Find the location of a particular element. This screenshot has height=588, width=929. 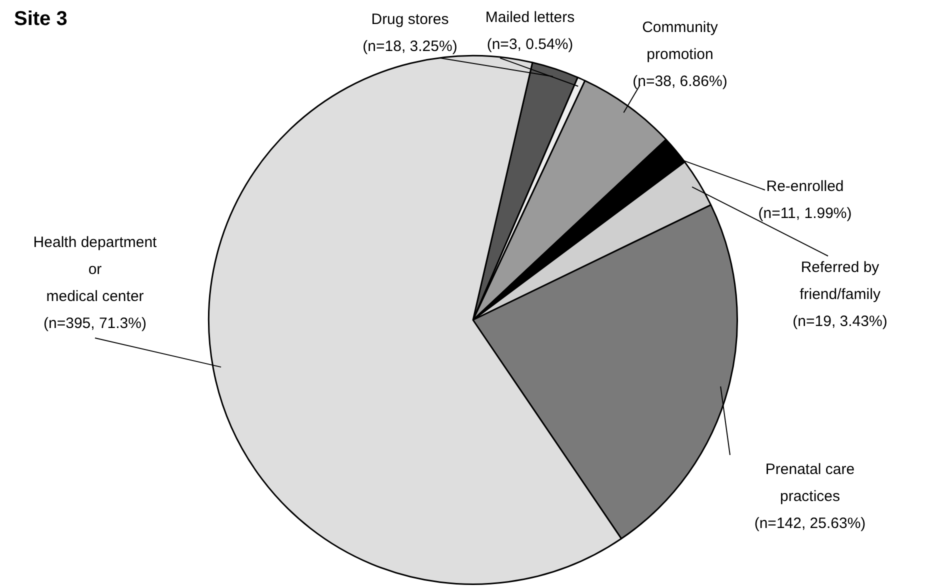

slice-label: Referred by friend/family is located at coordinates (840, 281).